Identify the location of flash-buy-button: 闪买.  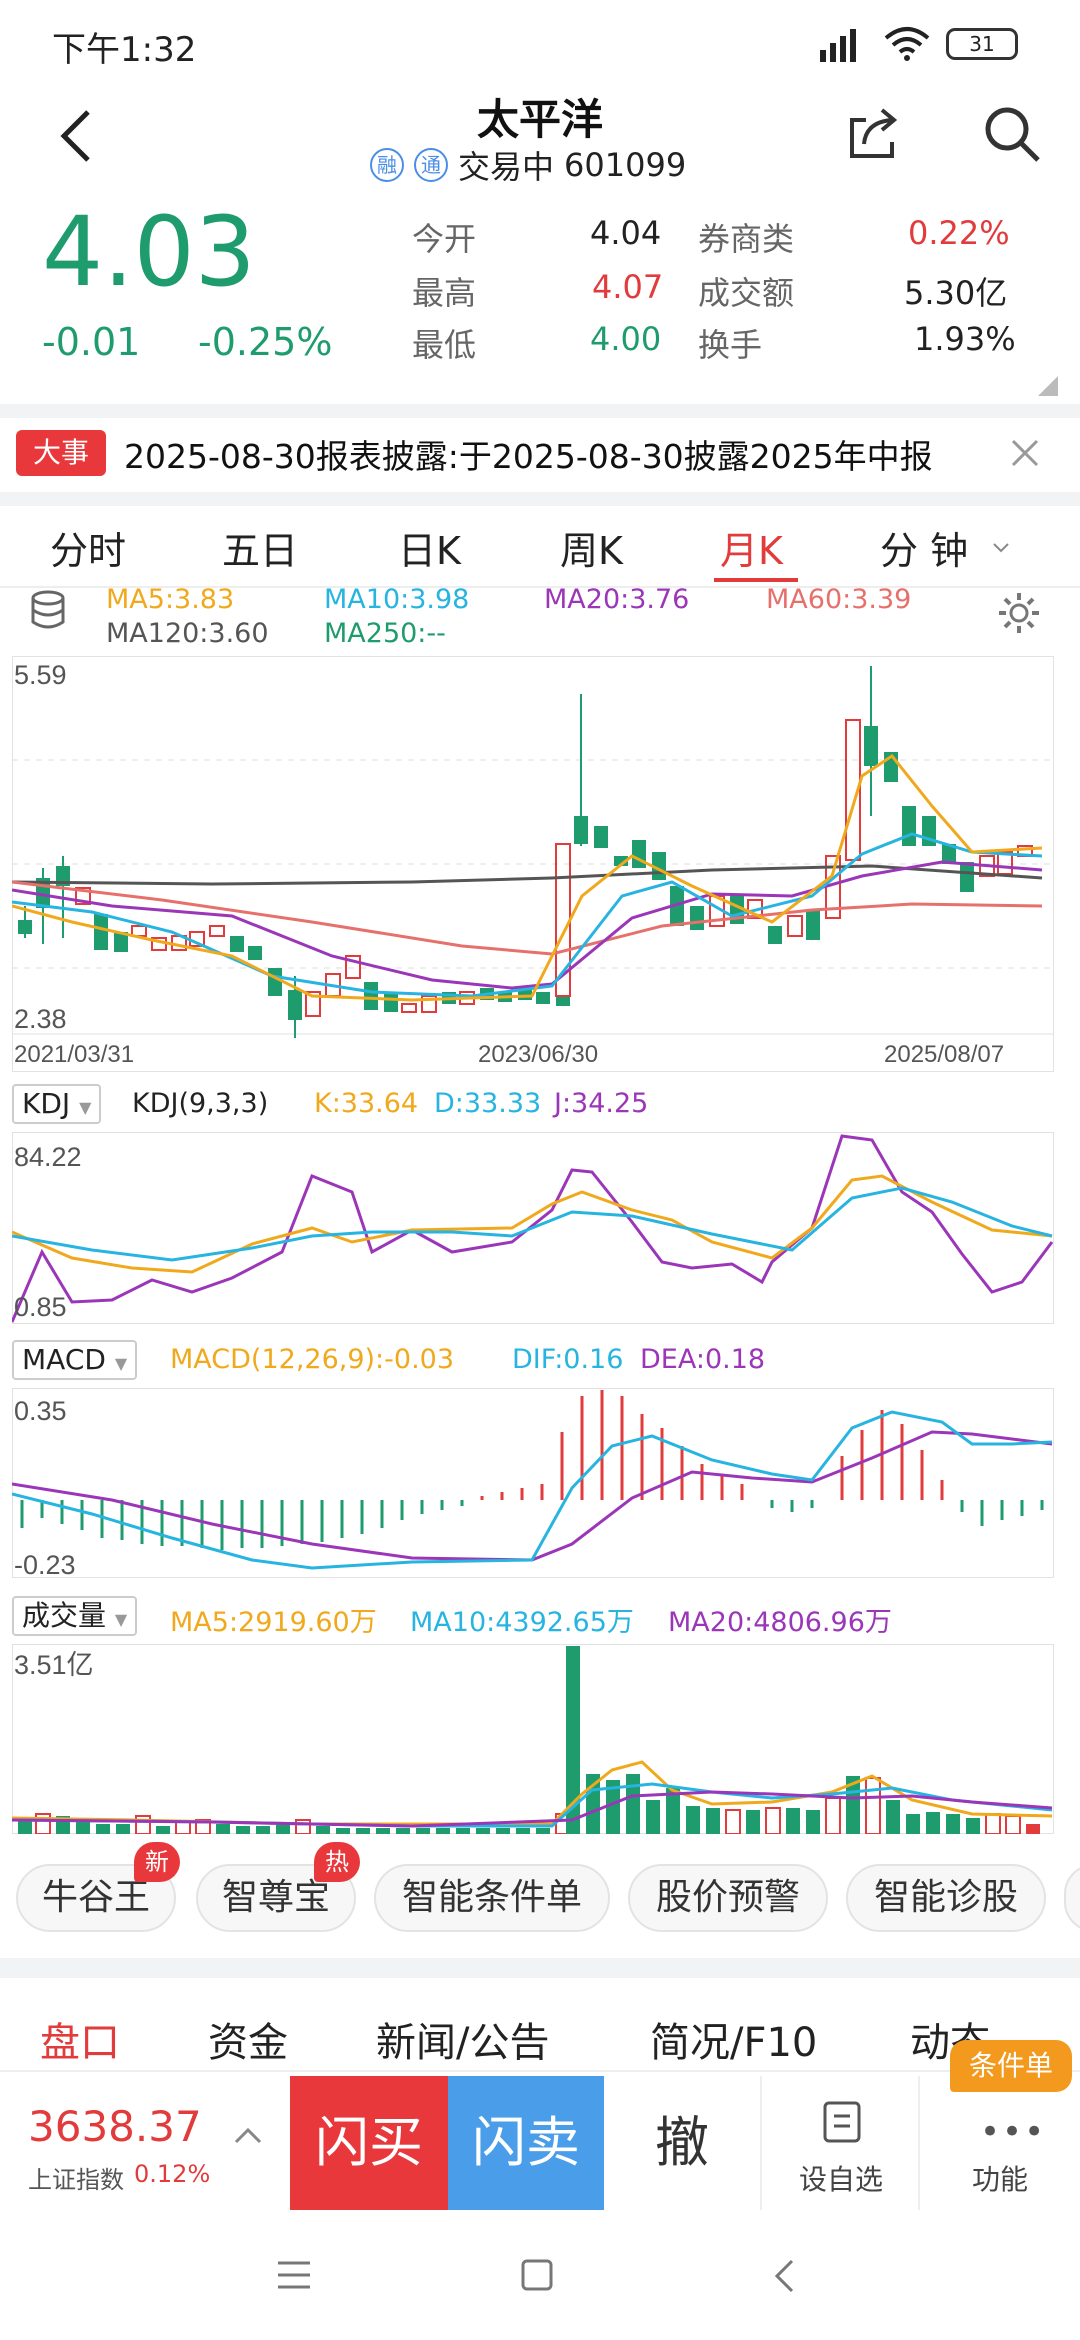
(369, 2143).